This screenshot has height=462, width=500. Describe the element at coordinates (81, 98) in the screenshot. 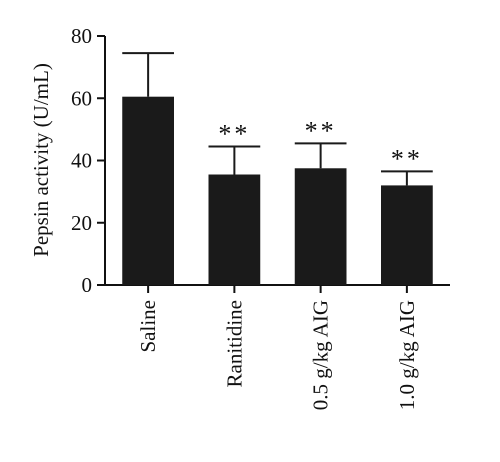

I see `y-tick-label: 60` at that location.